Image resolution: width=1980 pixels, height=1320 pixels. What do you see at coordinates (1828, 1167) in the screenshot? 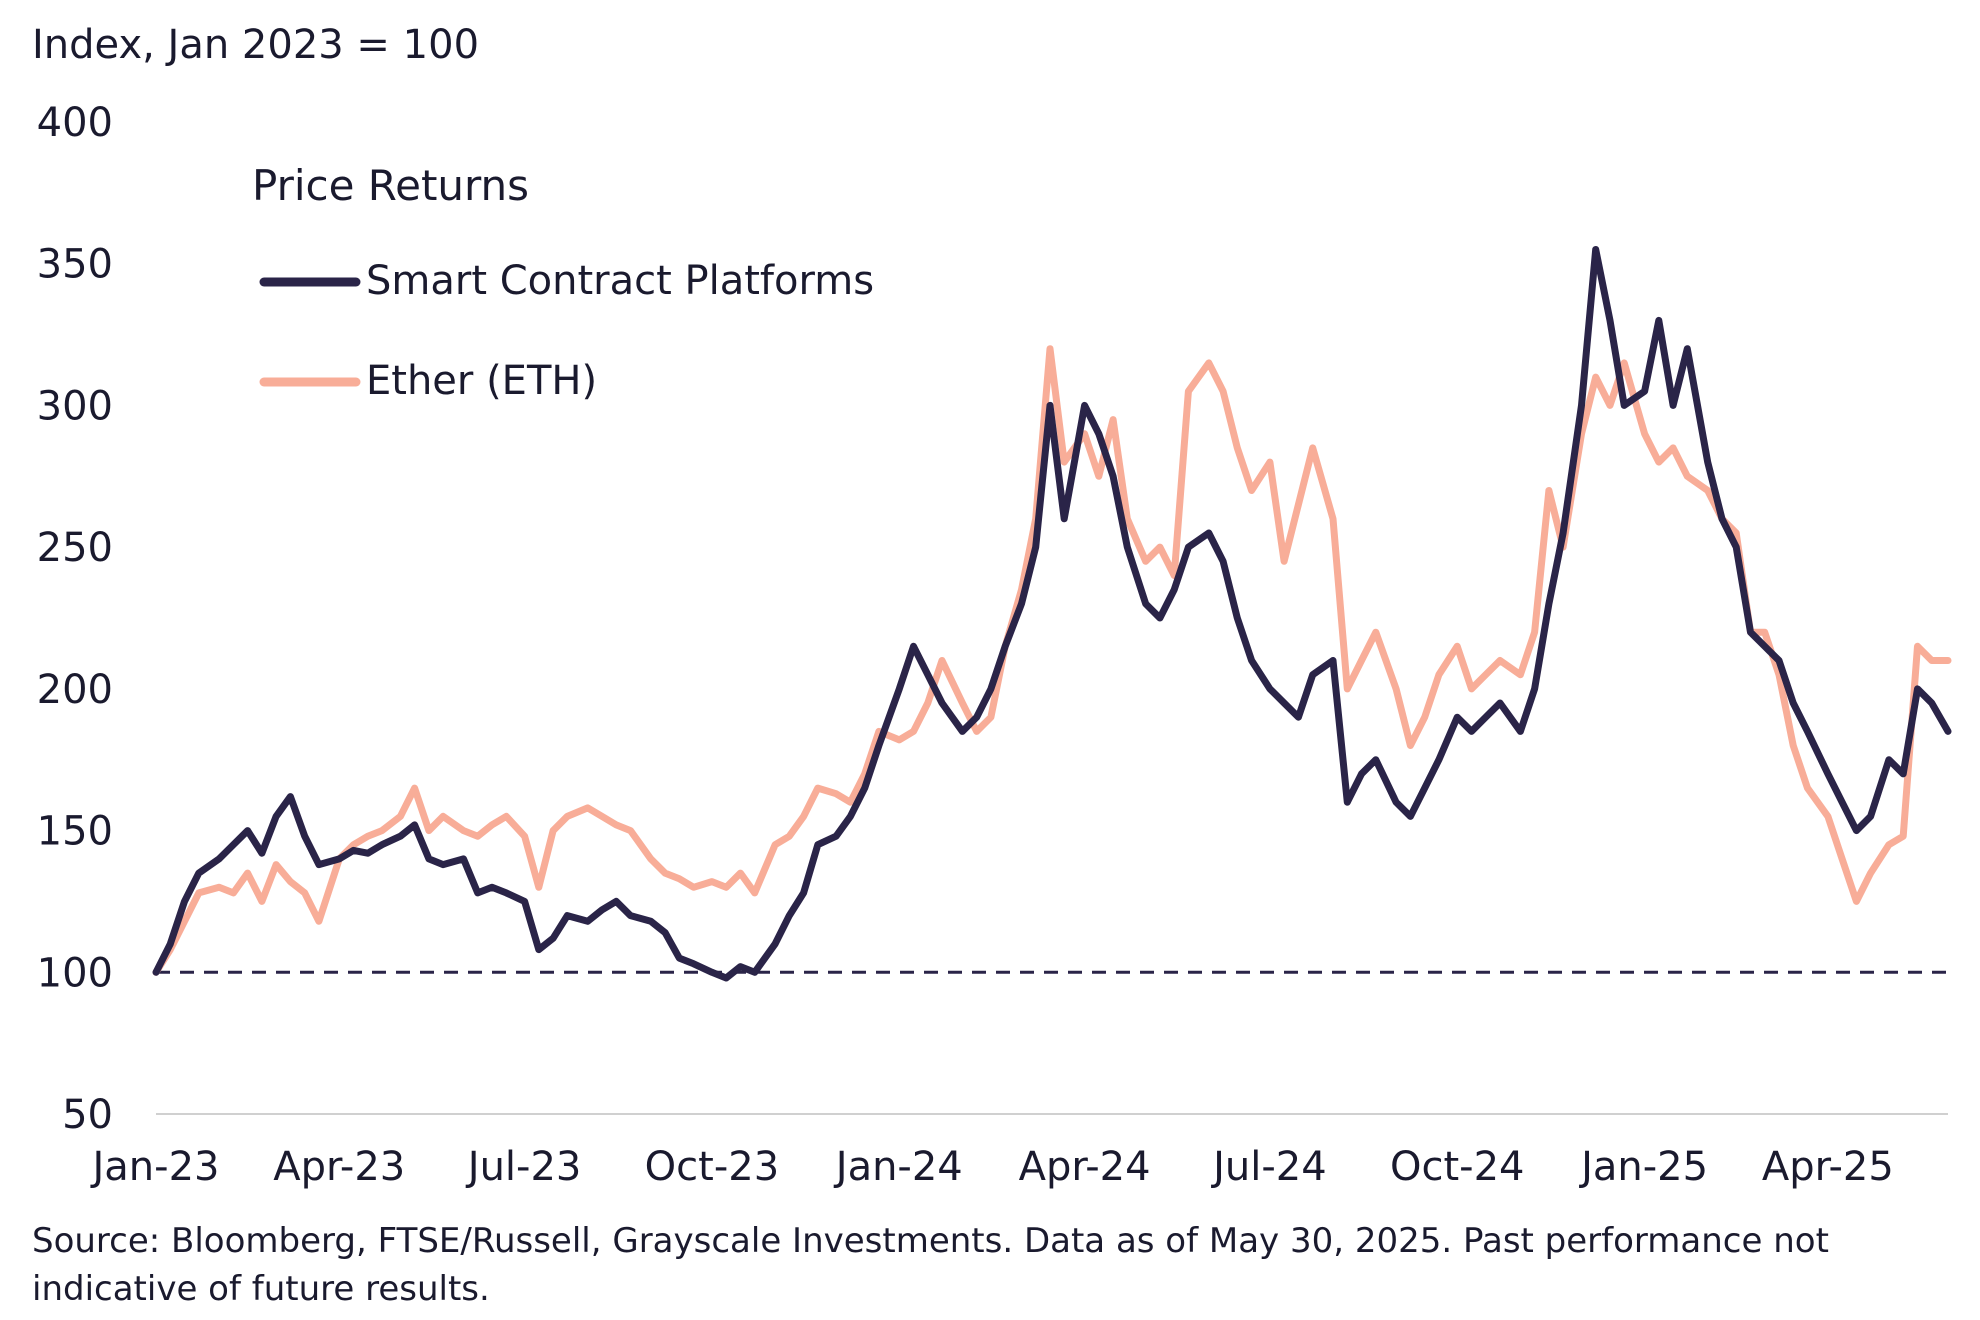
I see `x-tick-label-apr-25: Apr-25` at bounding box center [1828, 1167].